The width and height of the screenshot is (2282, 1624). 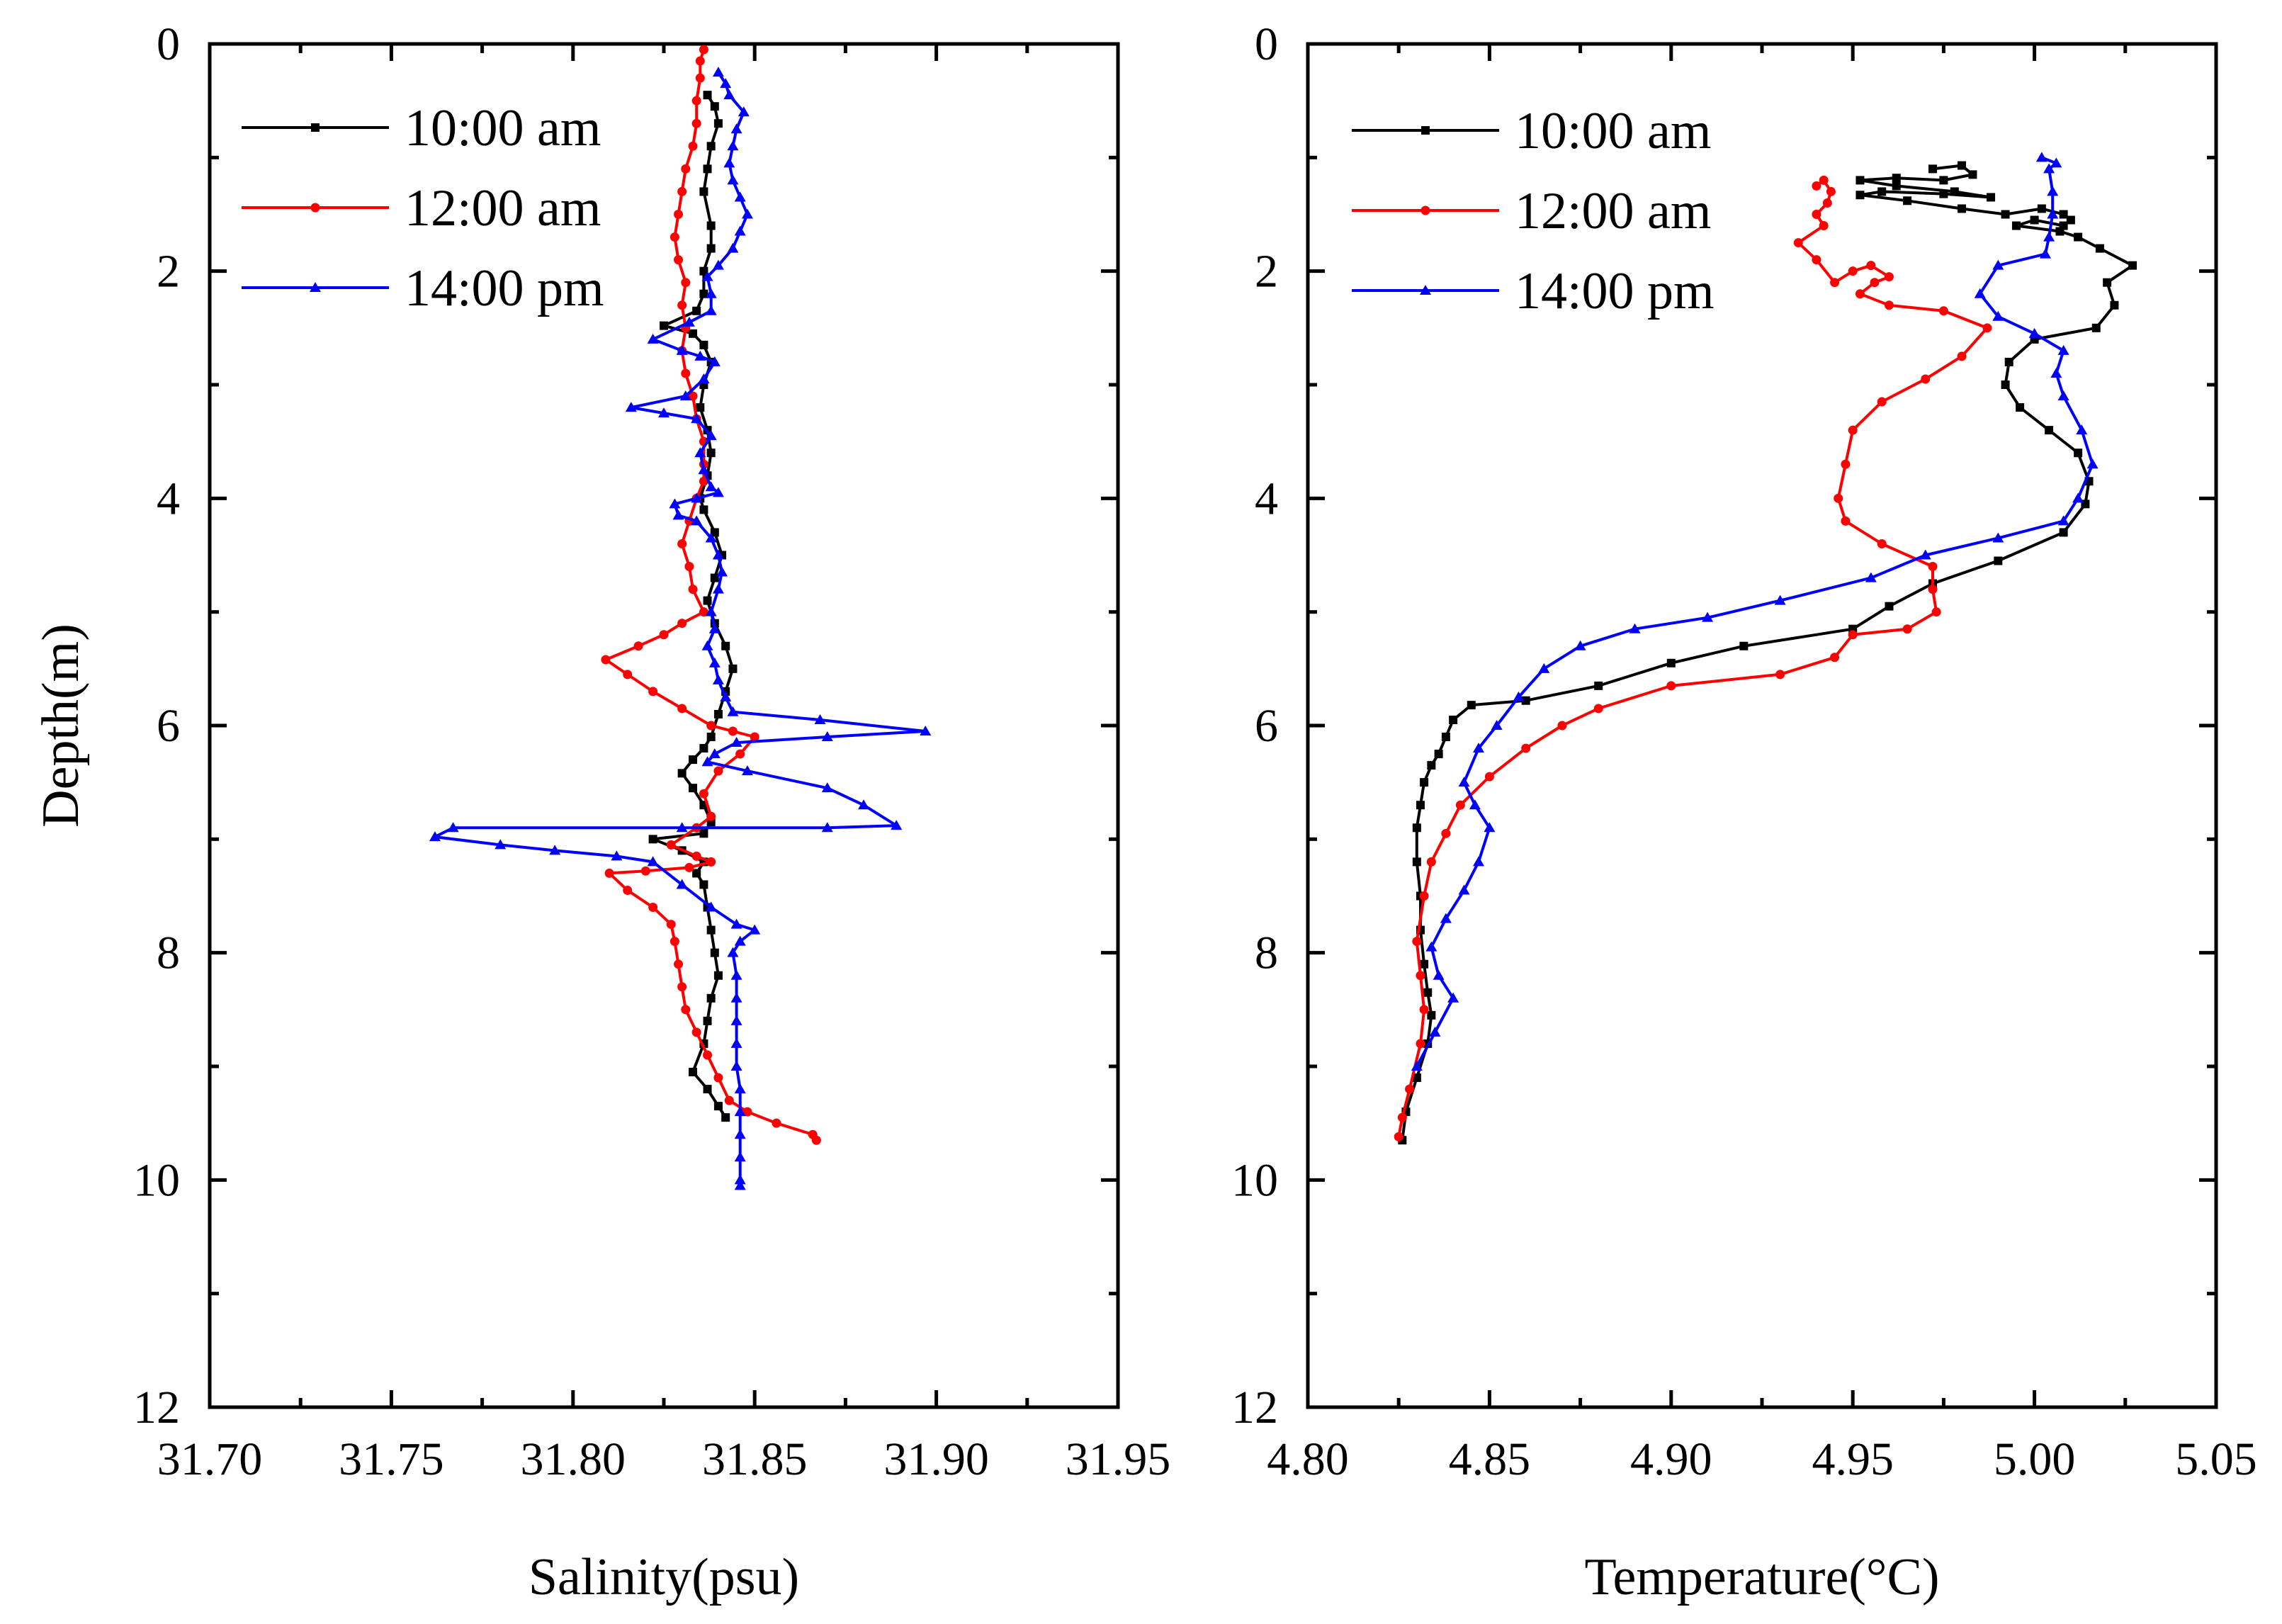 I want to click on x-tick-label: 4.80, so click(x=1308, y=1459).